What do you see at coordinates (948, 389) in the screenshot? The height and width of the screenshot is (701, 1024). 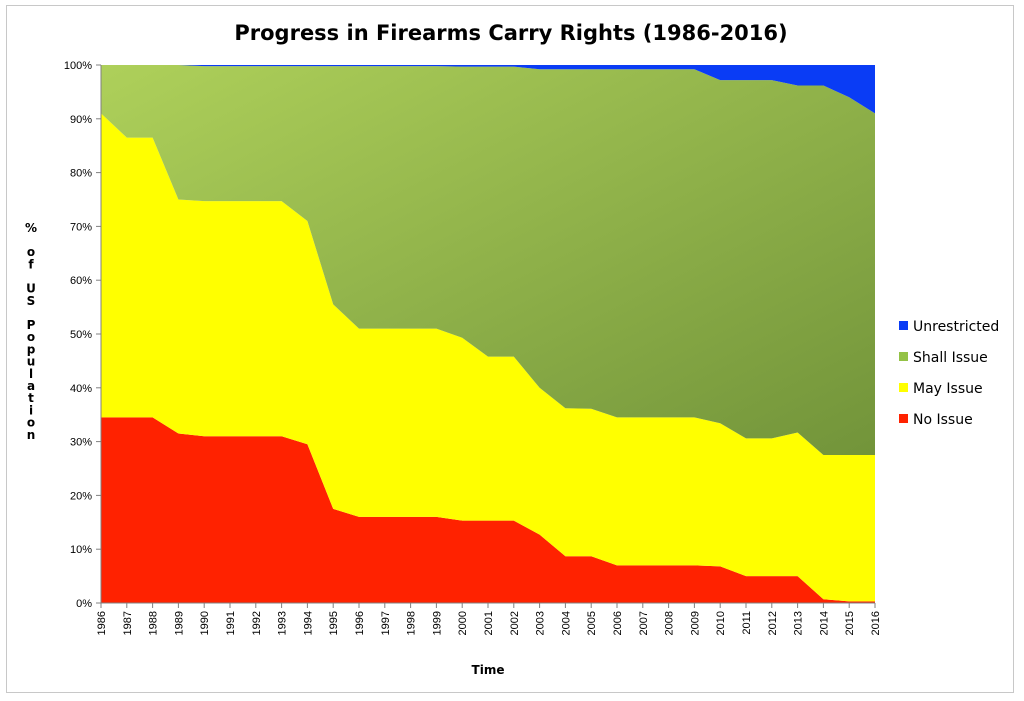 I see `legend-label-may-issue: May Issue` at bounding box center [948, 389].